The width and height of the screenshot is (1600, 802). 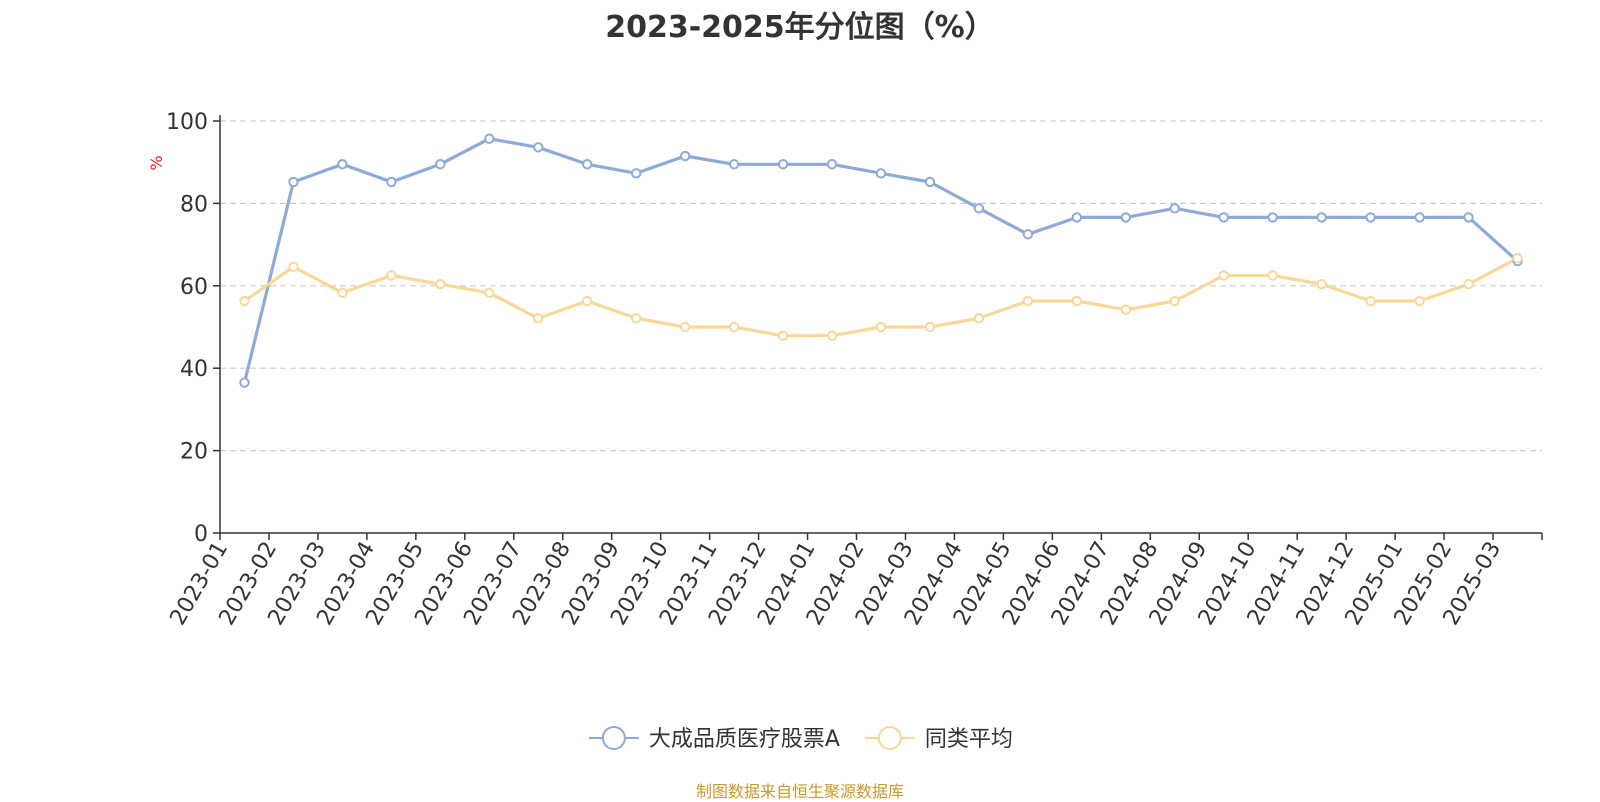 I want to click on y-tick-label: 40, so click(x=194, y=369).